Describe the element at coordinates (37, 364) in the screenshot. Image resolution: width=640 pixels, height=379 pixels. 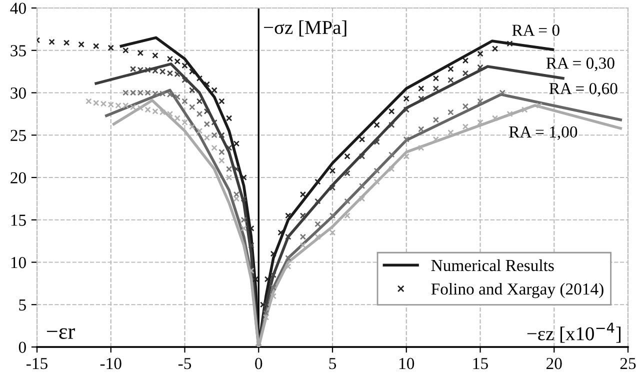
I see `x-tick-label: -15` at that location.